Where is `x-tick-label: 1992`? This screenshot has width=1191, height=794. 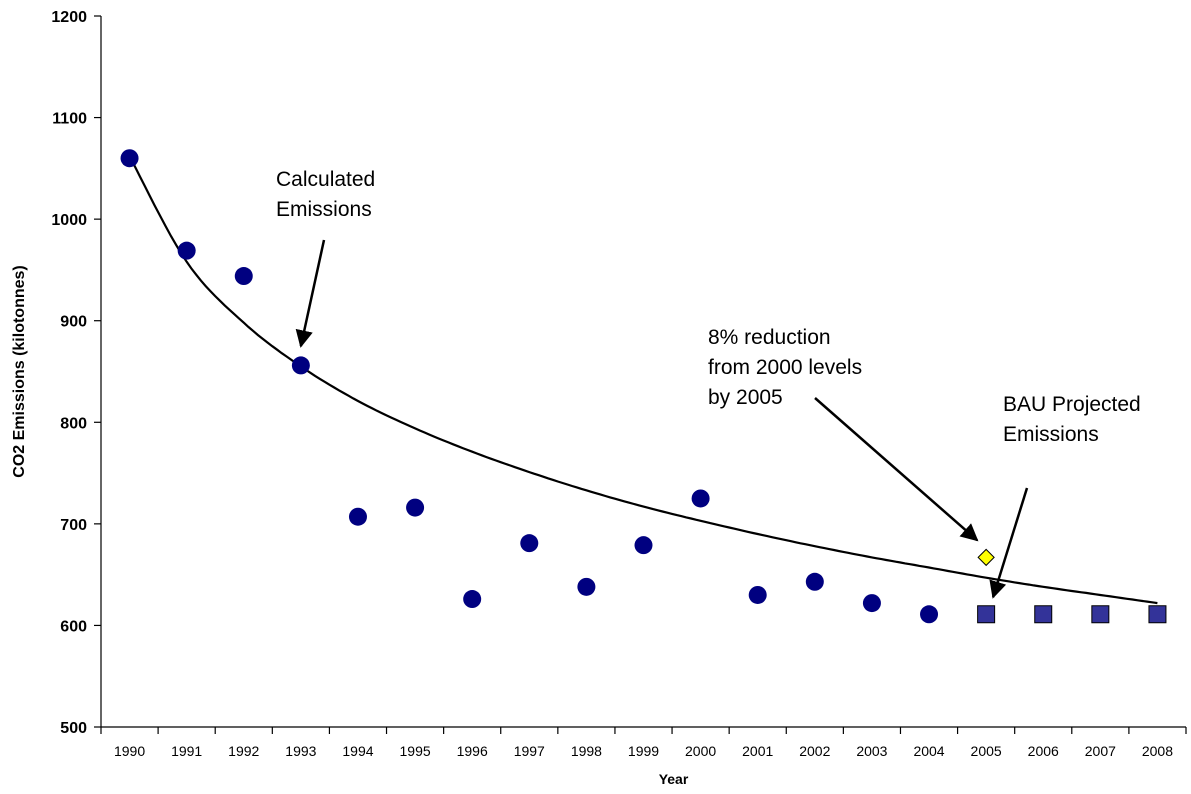
x-tick-label: 1992 is located at coordinates (243, 751).